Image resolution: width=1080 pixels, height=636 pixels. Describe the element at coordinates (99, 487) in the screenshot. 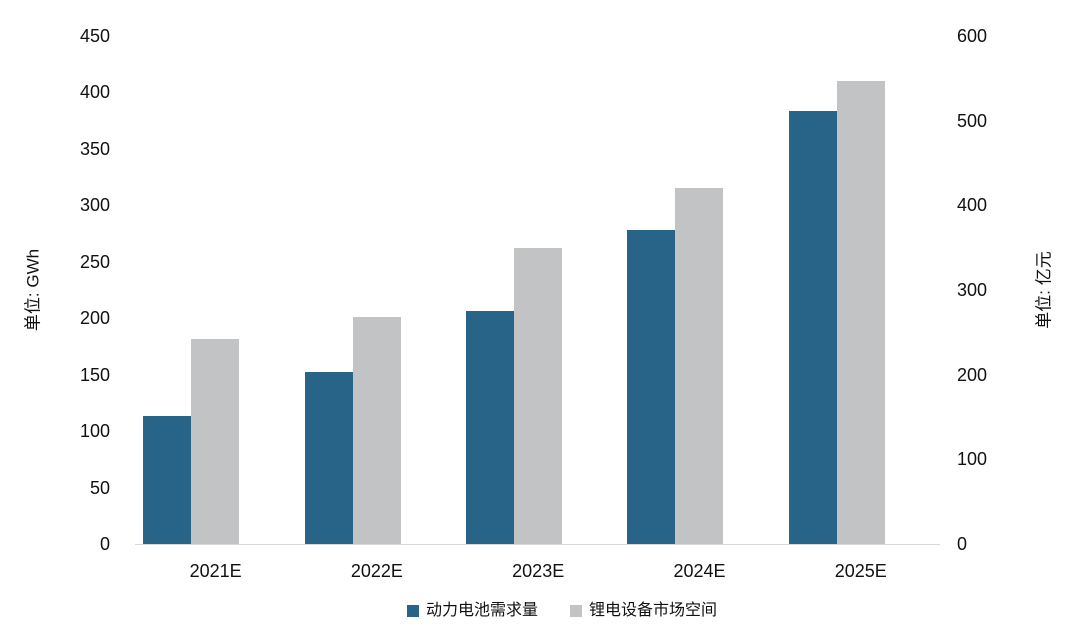

I see `y-axis-tick-left: 50` at that location.